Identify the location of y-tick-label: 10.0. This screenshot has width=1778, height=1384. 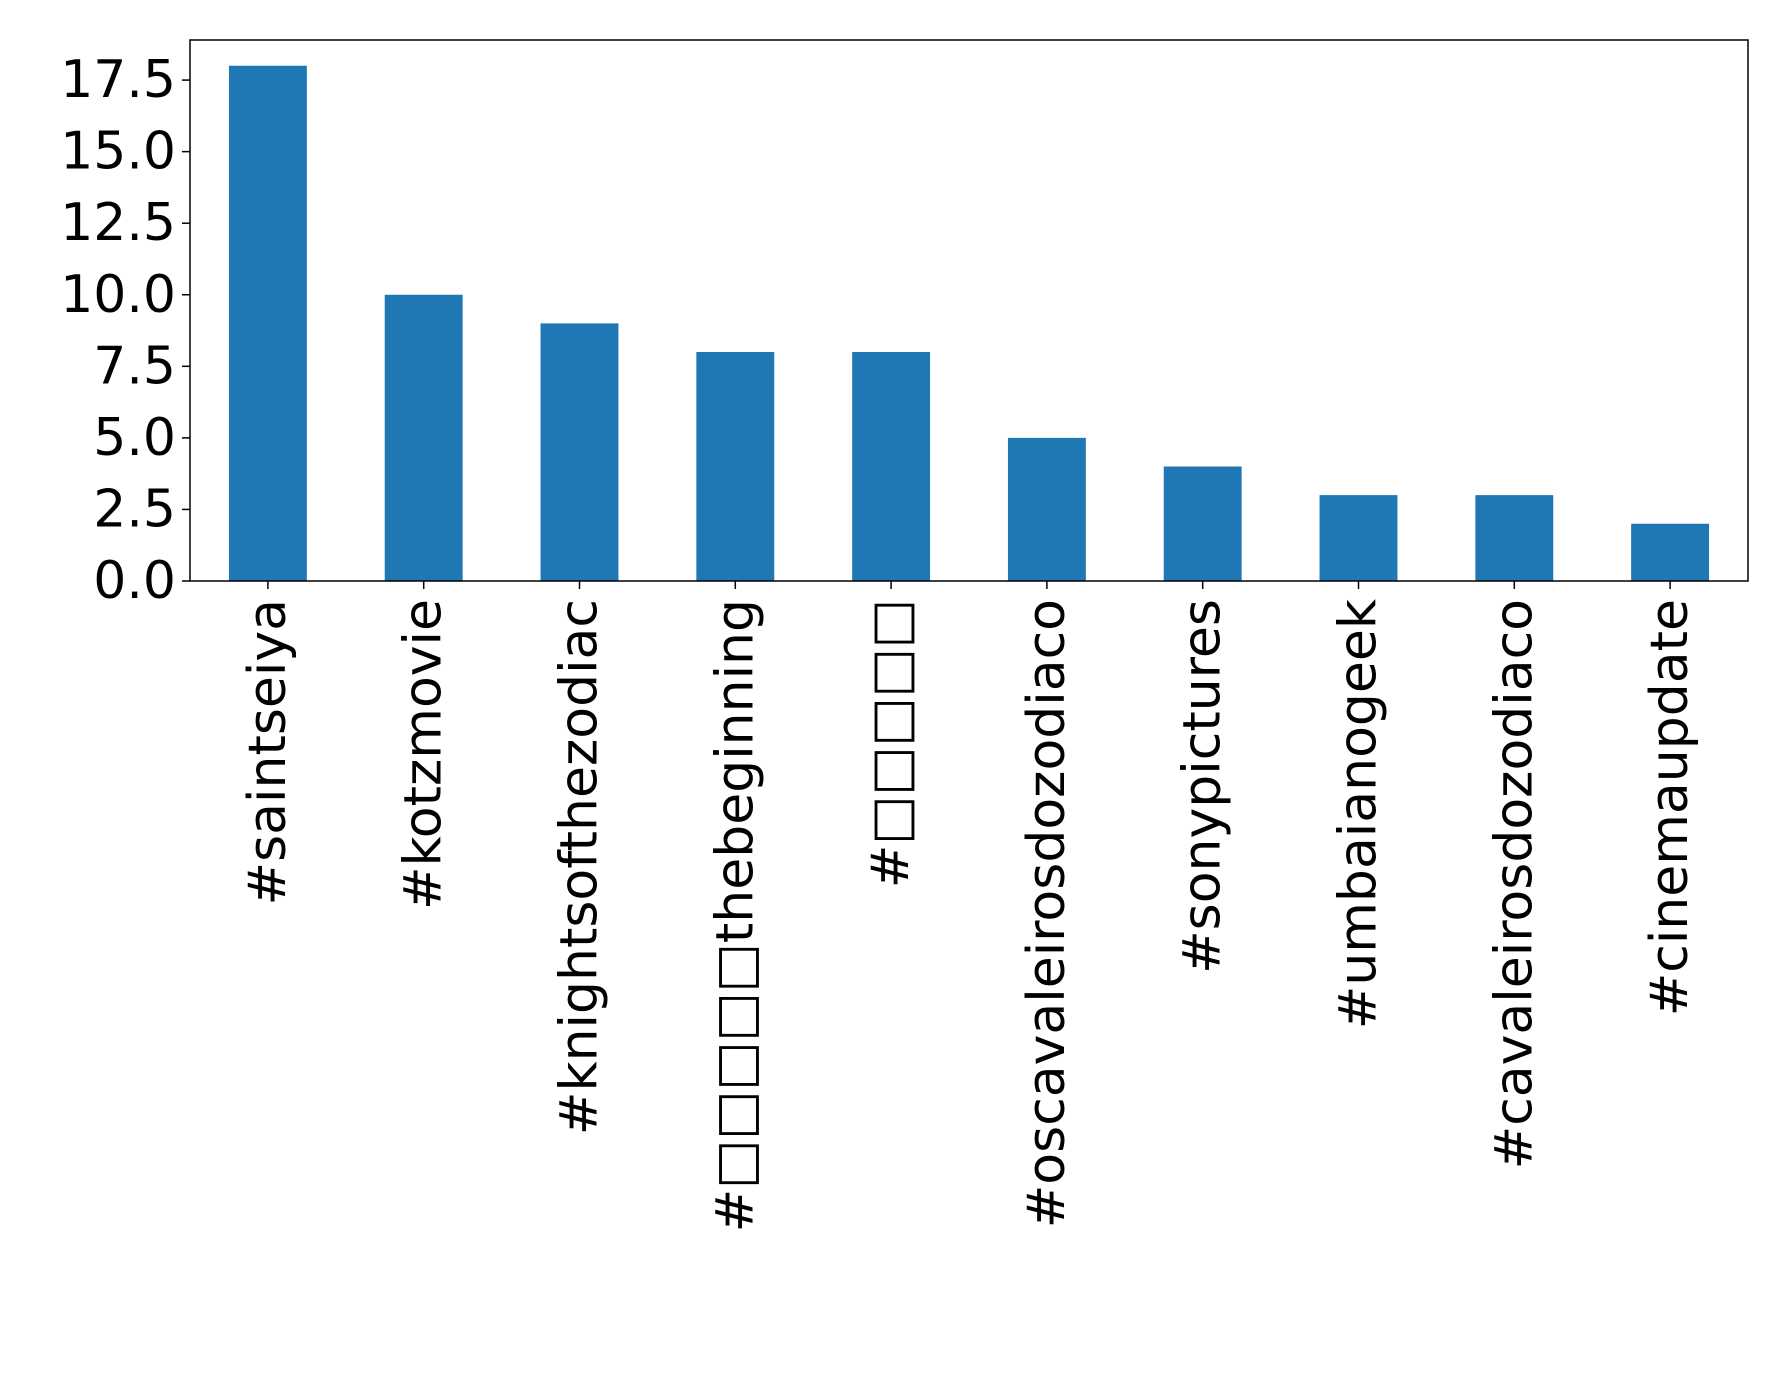
(118, 295).